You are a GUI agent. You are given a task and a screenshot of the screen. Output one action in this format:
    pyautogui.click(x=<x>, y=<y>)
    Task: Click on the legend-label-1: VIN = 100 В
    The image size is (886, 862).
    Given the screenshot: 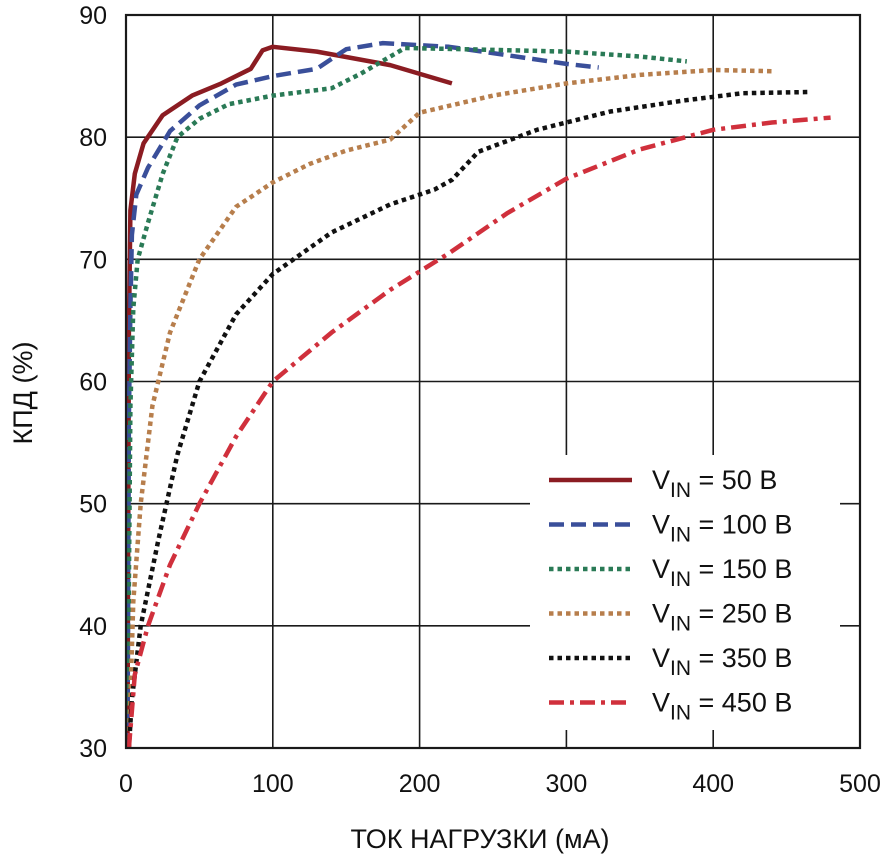 What is the action you would take?
    pyautogui.click(x=722, y=528)
    